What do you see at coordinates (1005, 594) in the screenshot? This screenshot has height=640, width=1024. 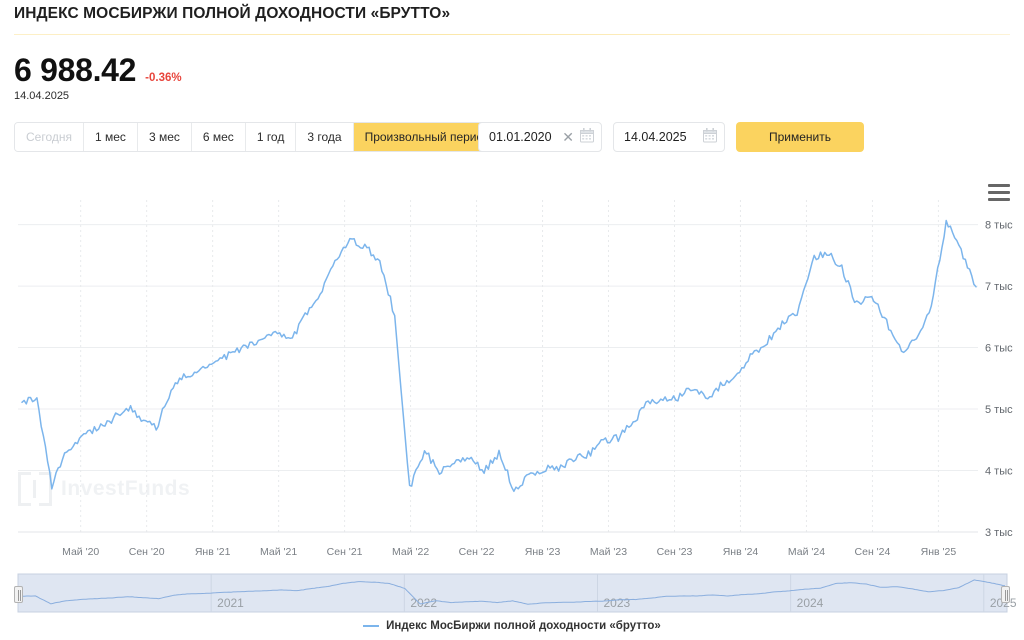 I see `navigator-handle-right` at bounding box center [1005, 594].